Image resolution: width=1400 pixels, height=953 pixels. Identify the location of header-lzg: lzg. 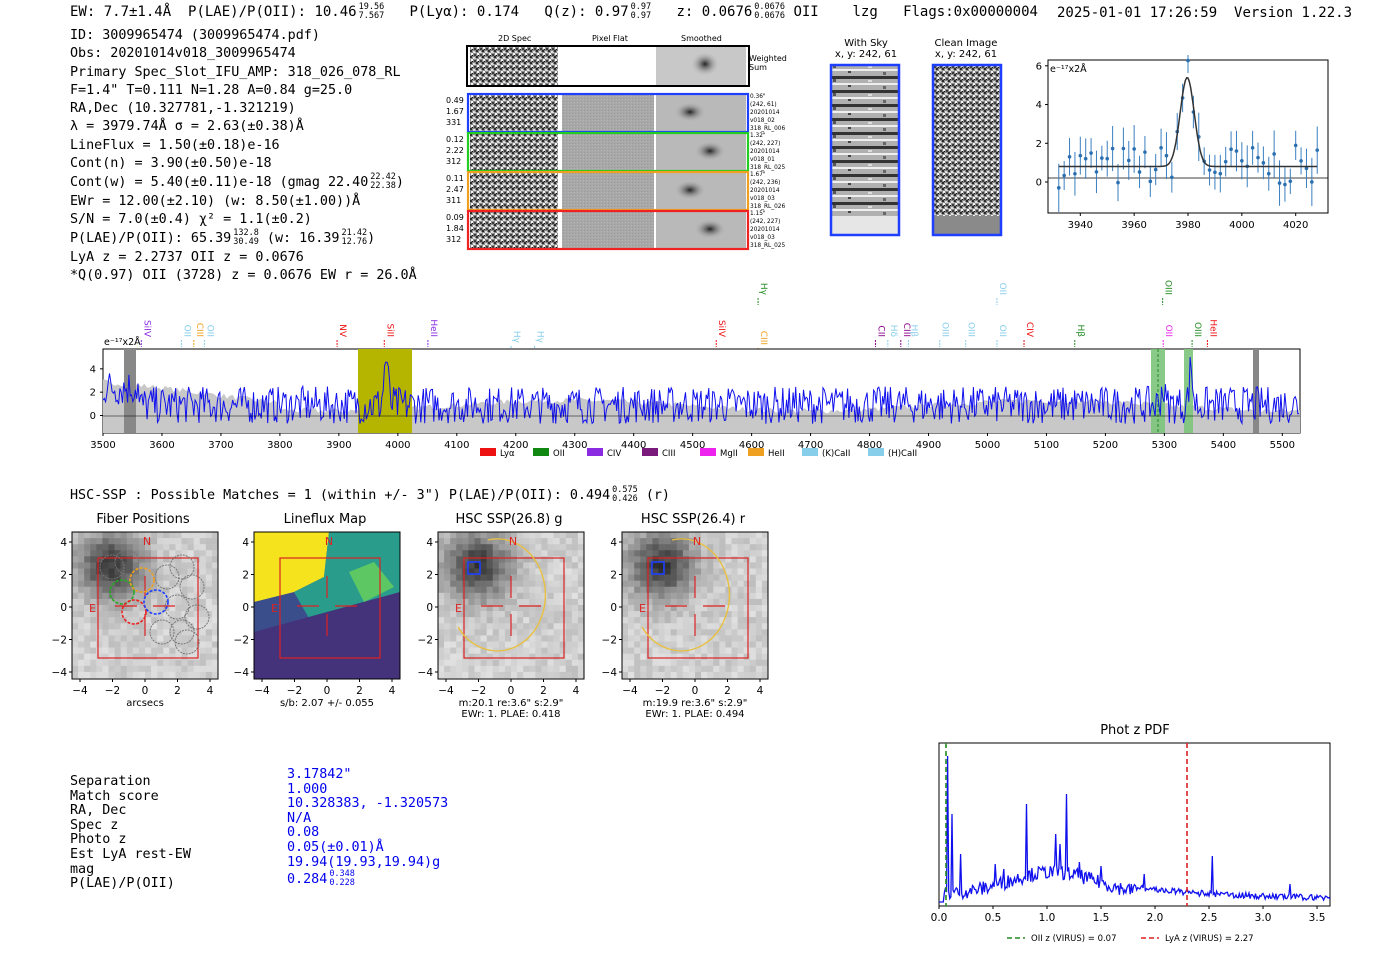
(865, 12).